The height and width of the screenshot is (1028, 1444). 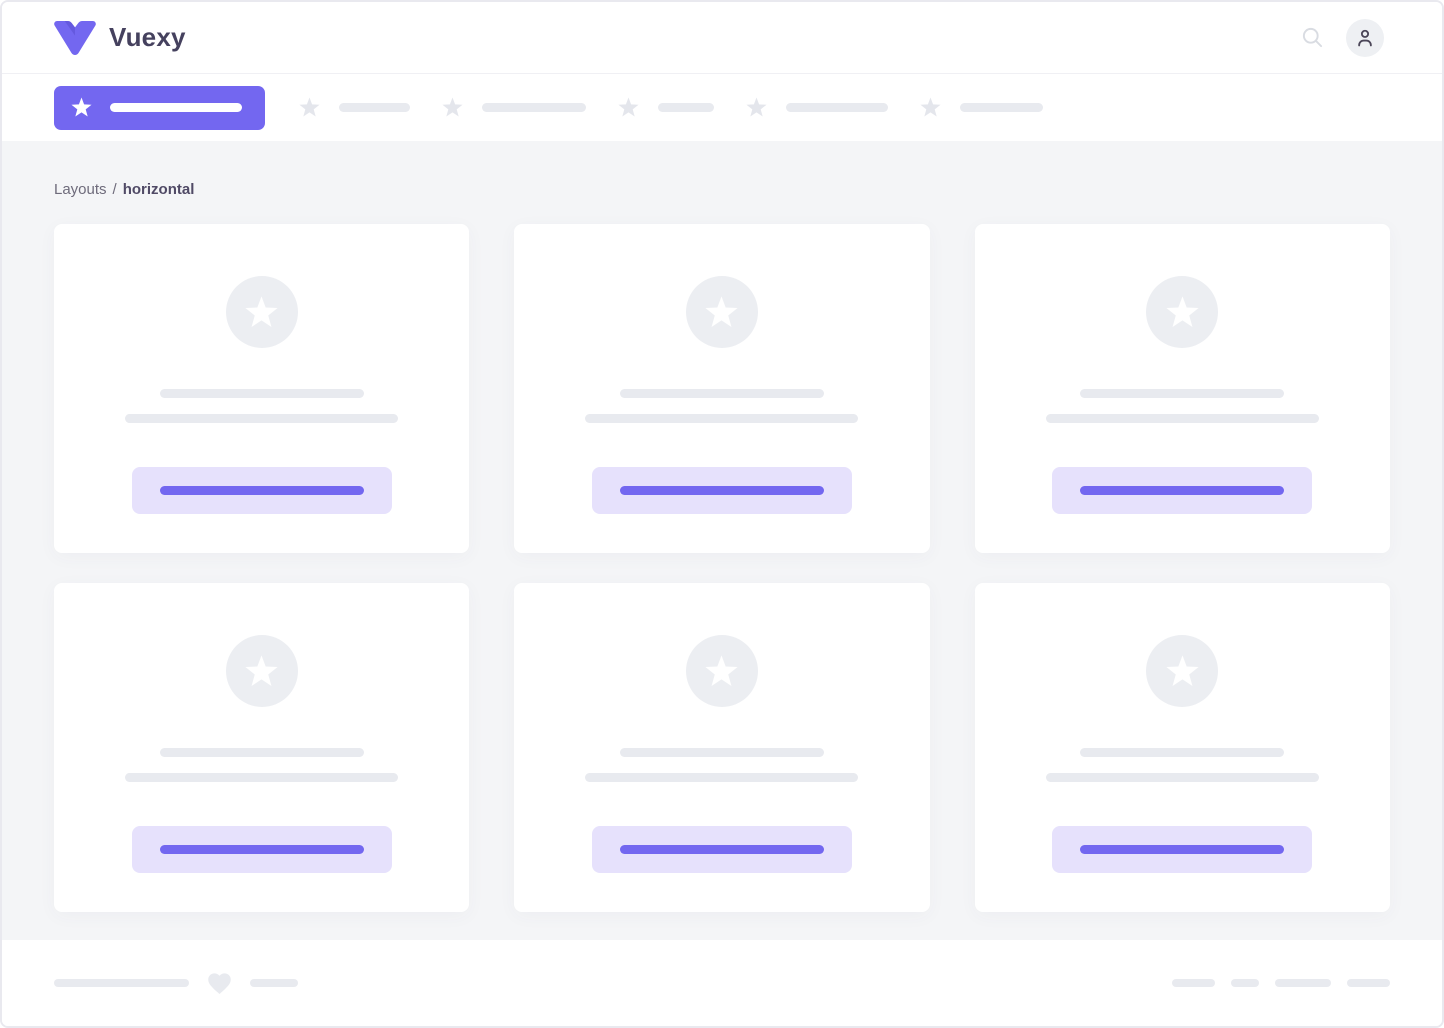 I want to click on nav-item-active, so click(x=159, y=107).